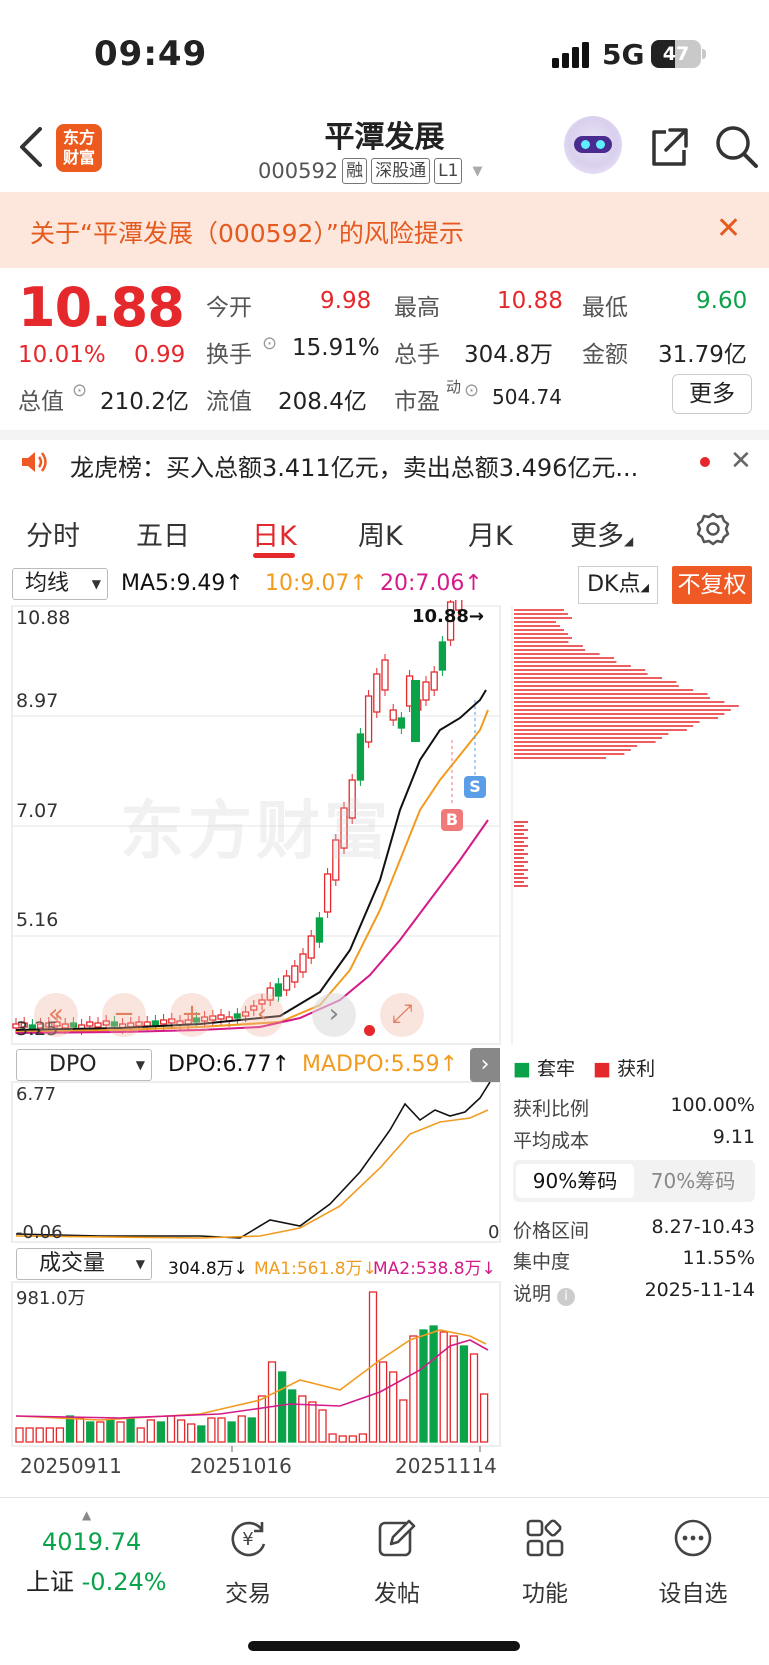 The width and height of the screenshot is (769, 1665). What do you see at coordinates (397, 1540) in the screenshot?
I see `post-icon` at bounding box center [397, 1540].